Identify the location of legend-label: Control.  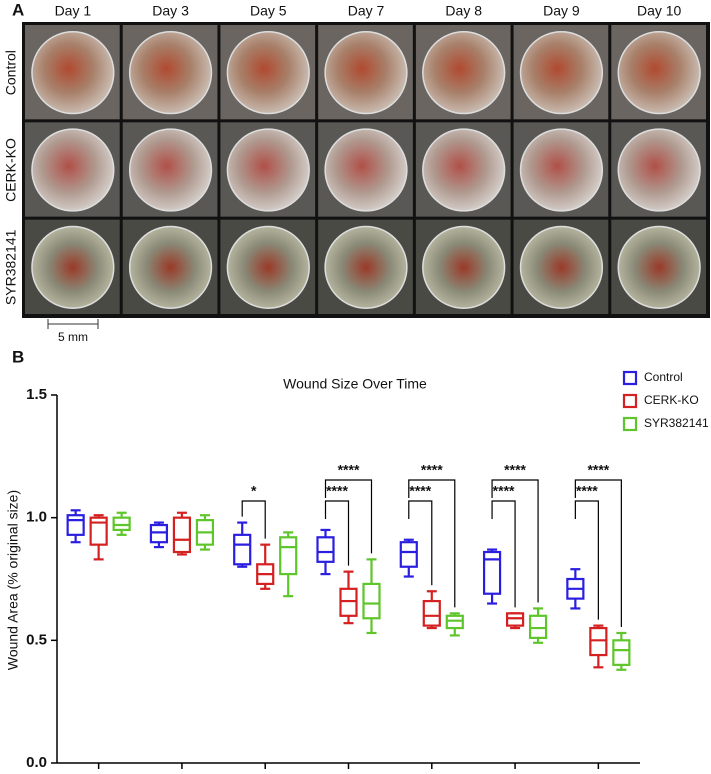
(663, 377).